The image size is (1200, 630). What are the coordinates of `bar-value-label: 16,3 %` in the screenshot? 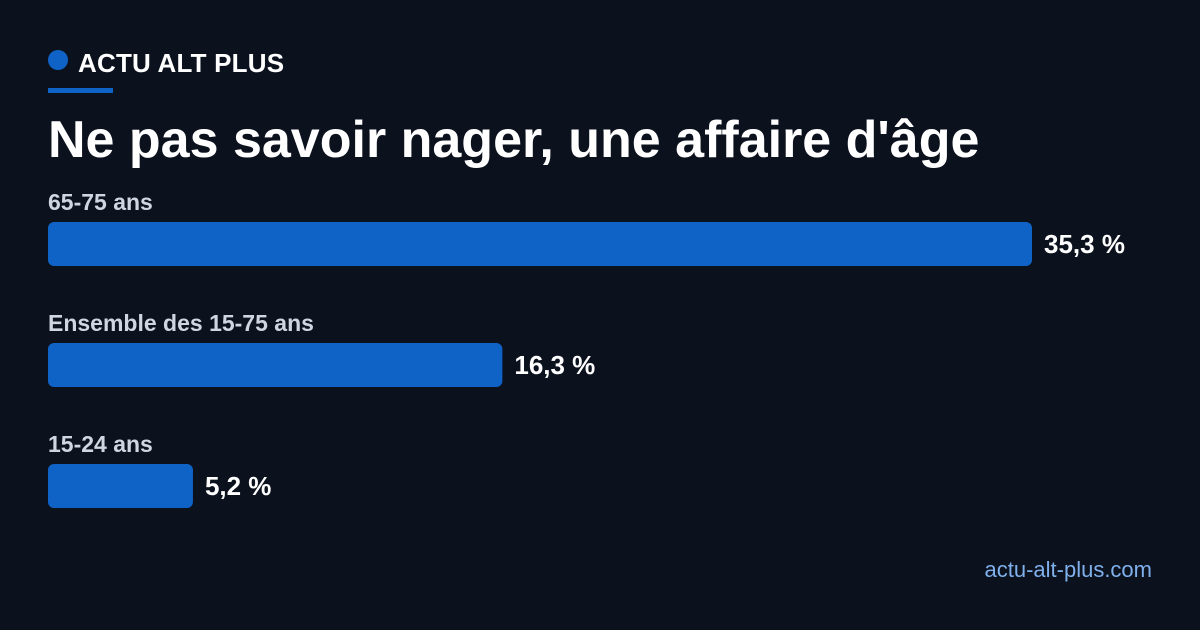 It's located at (554, 365).